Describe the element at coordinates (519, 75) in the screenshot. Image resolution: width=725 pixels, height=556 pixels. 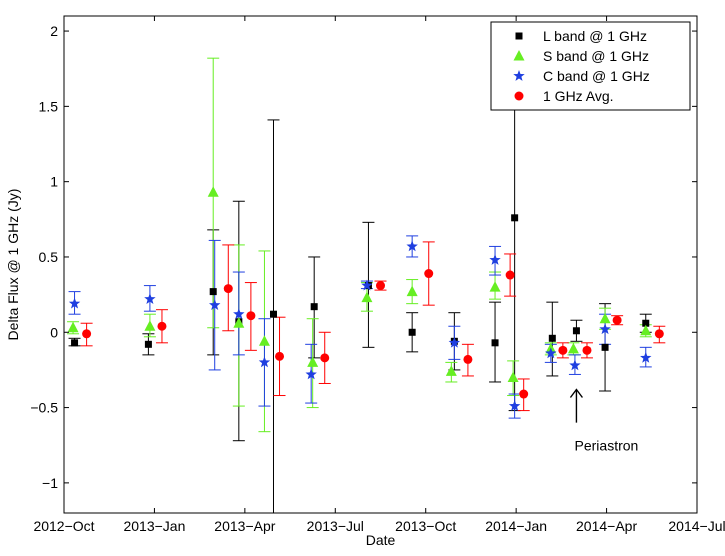
I see `legend-marker-c-band-1-ghz` at that location.